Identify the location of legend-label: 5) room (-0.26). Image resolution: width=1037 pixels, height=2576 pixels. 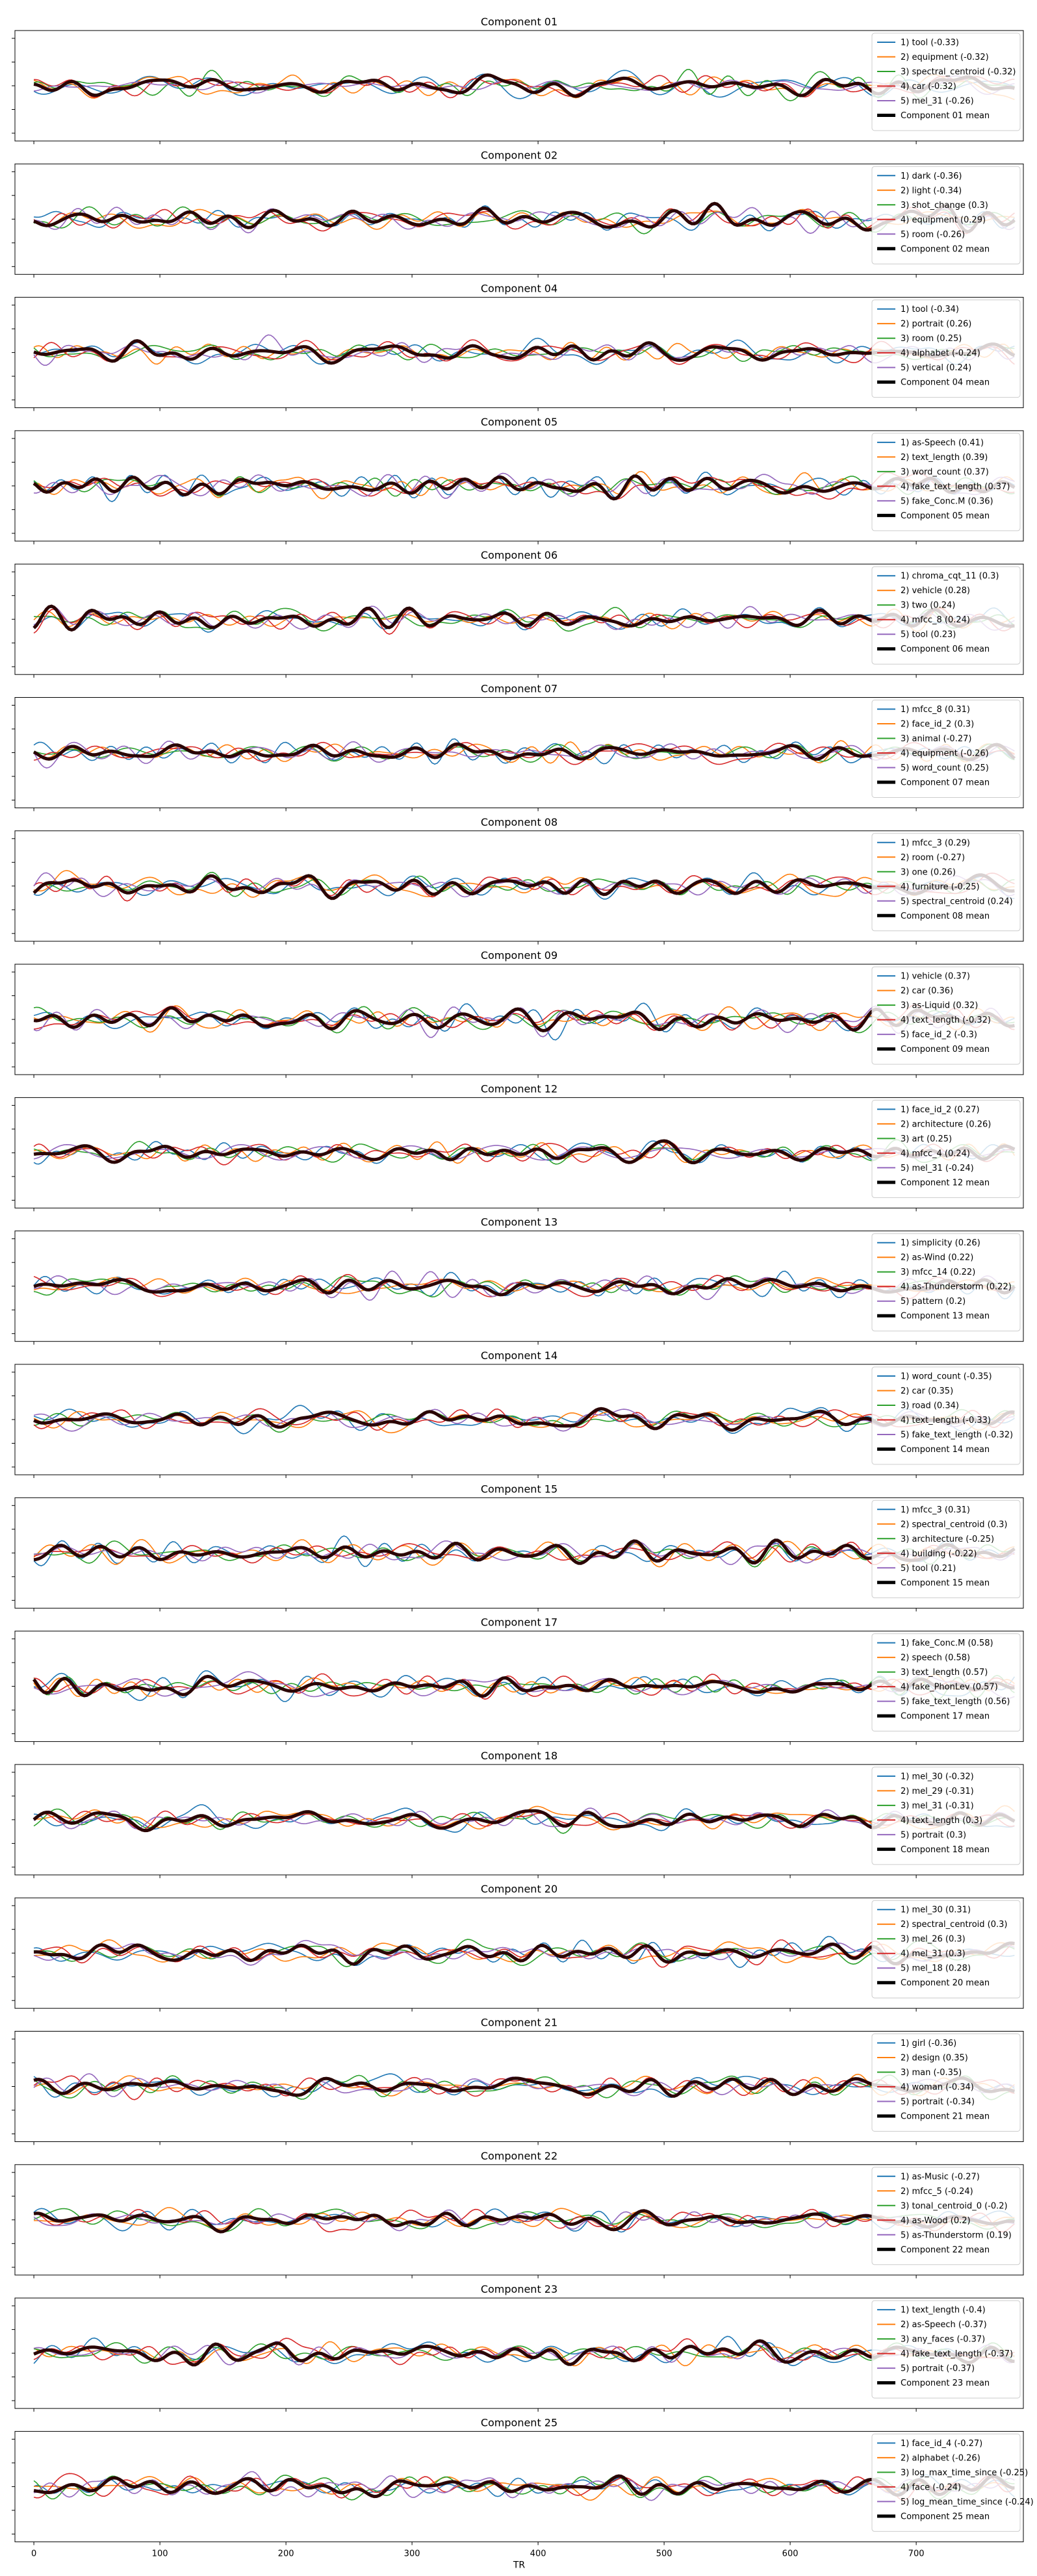
(933, 235).